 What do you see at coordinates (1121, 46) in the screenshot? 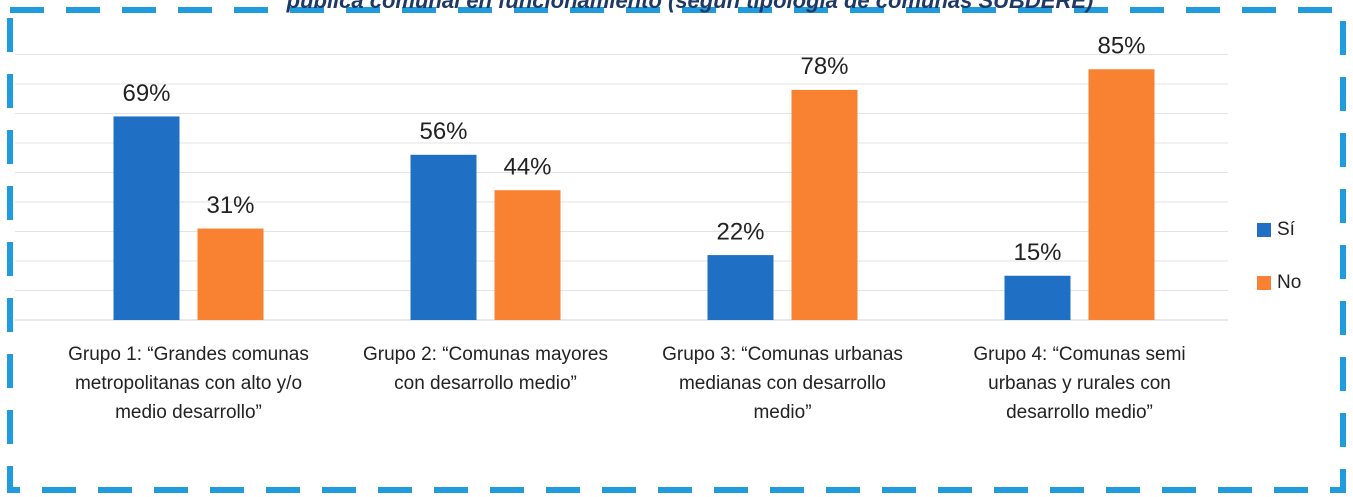
I see `value-label: 85%` at bounding box center [1121, 46].